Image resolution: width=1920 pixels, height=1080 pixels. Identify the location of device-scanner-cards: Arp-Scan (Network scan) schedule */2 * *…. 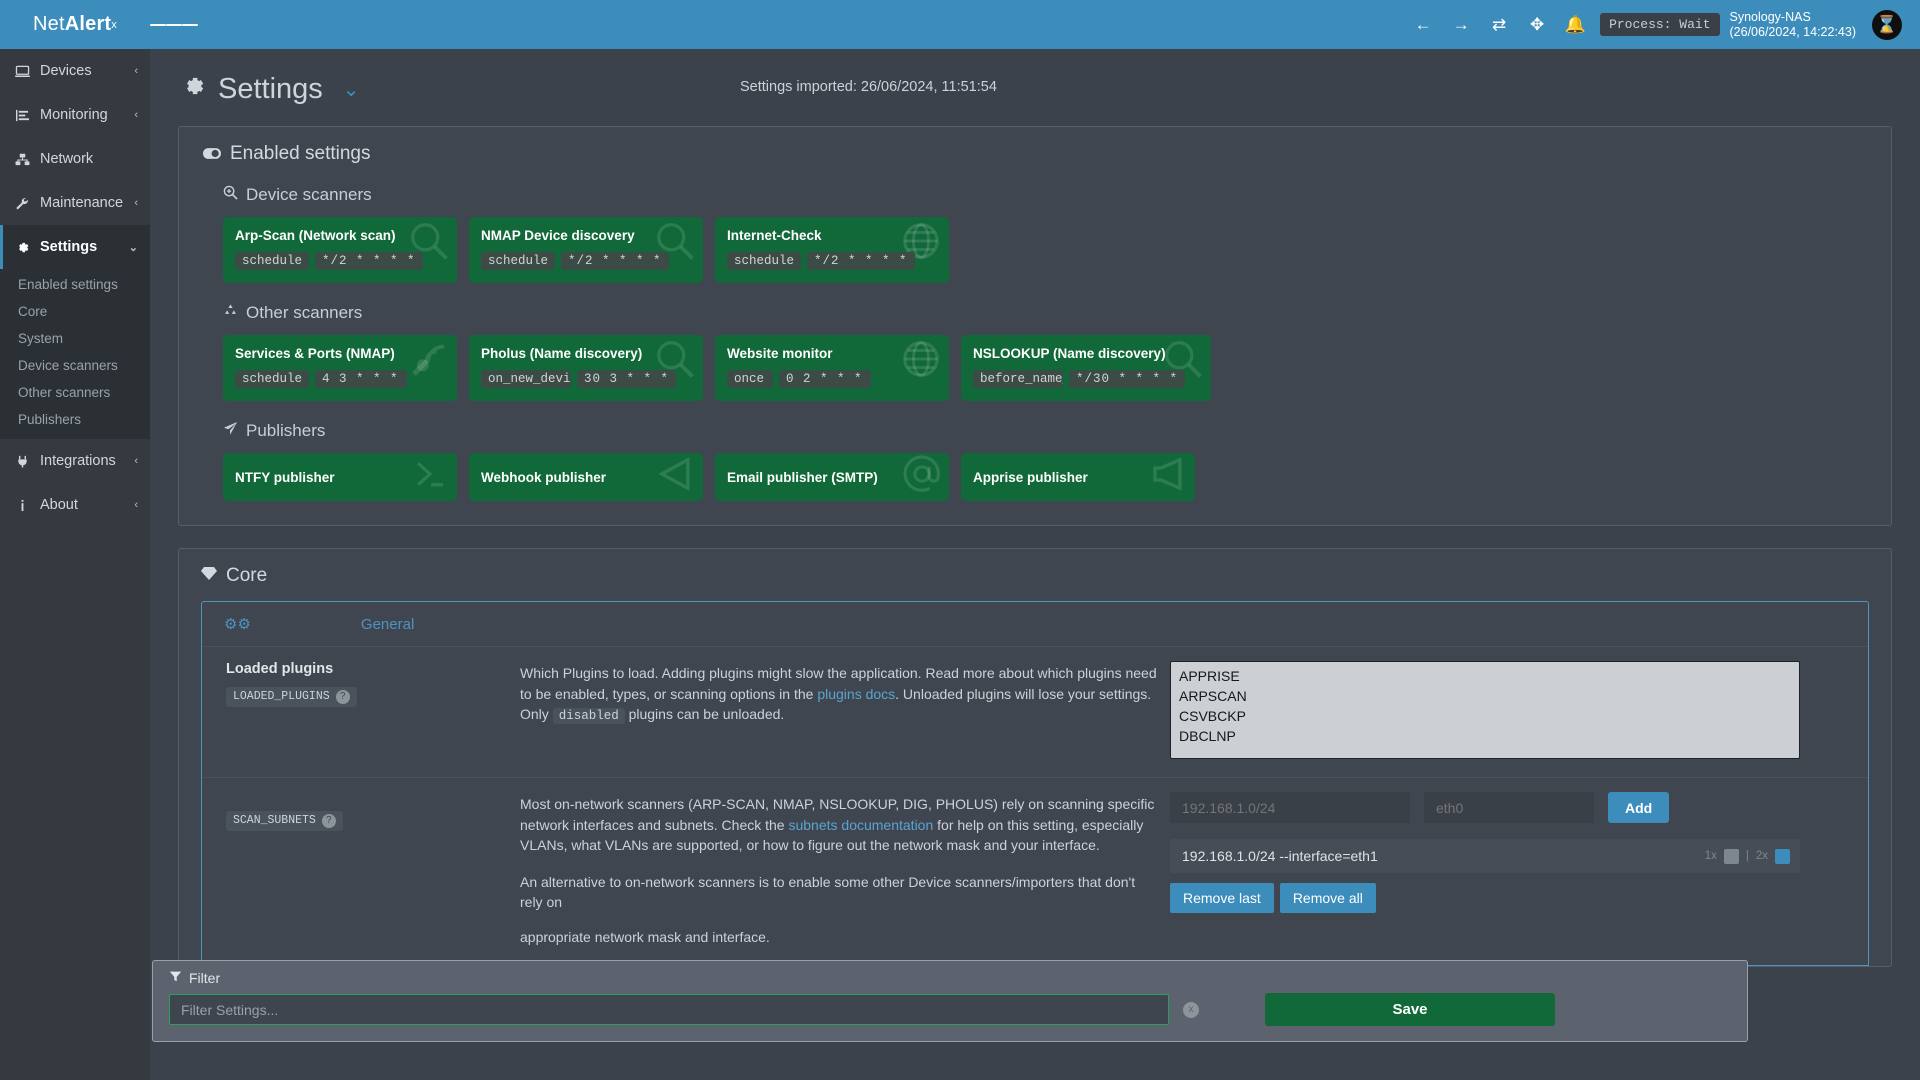
(1035, 250).